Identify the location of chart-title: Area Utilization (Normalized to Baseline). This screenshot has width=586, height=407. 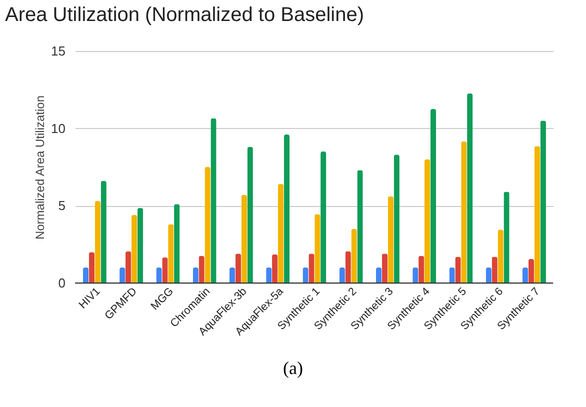
(184, 15).